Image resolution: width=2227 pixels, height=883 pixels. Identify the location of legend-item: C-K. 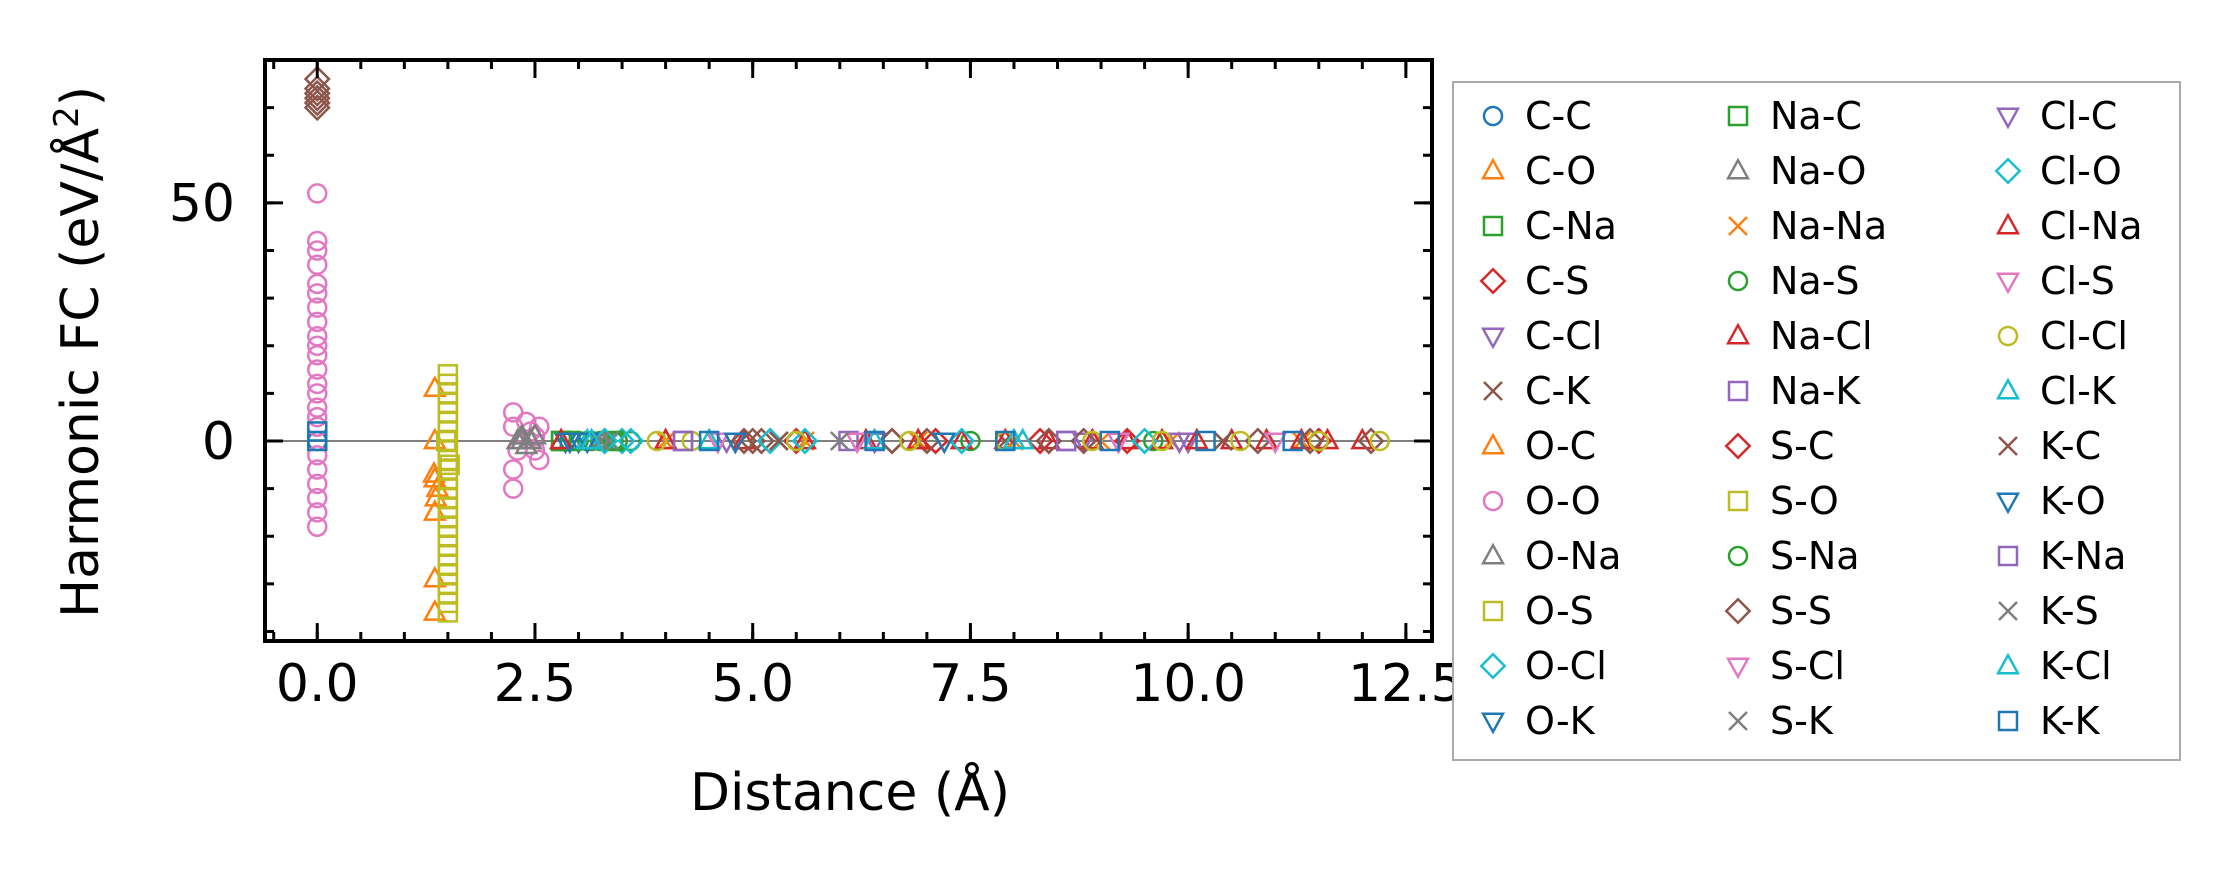
(1537, 391).